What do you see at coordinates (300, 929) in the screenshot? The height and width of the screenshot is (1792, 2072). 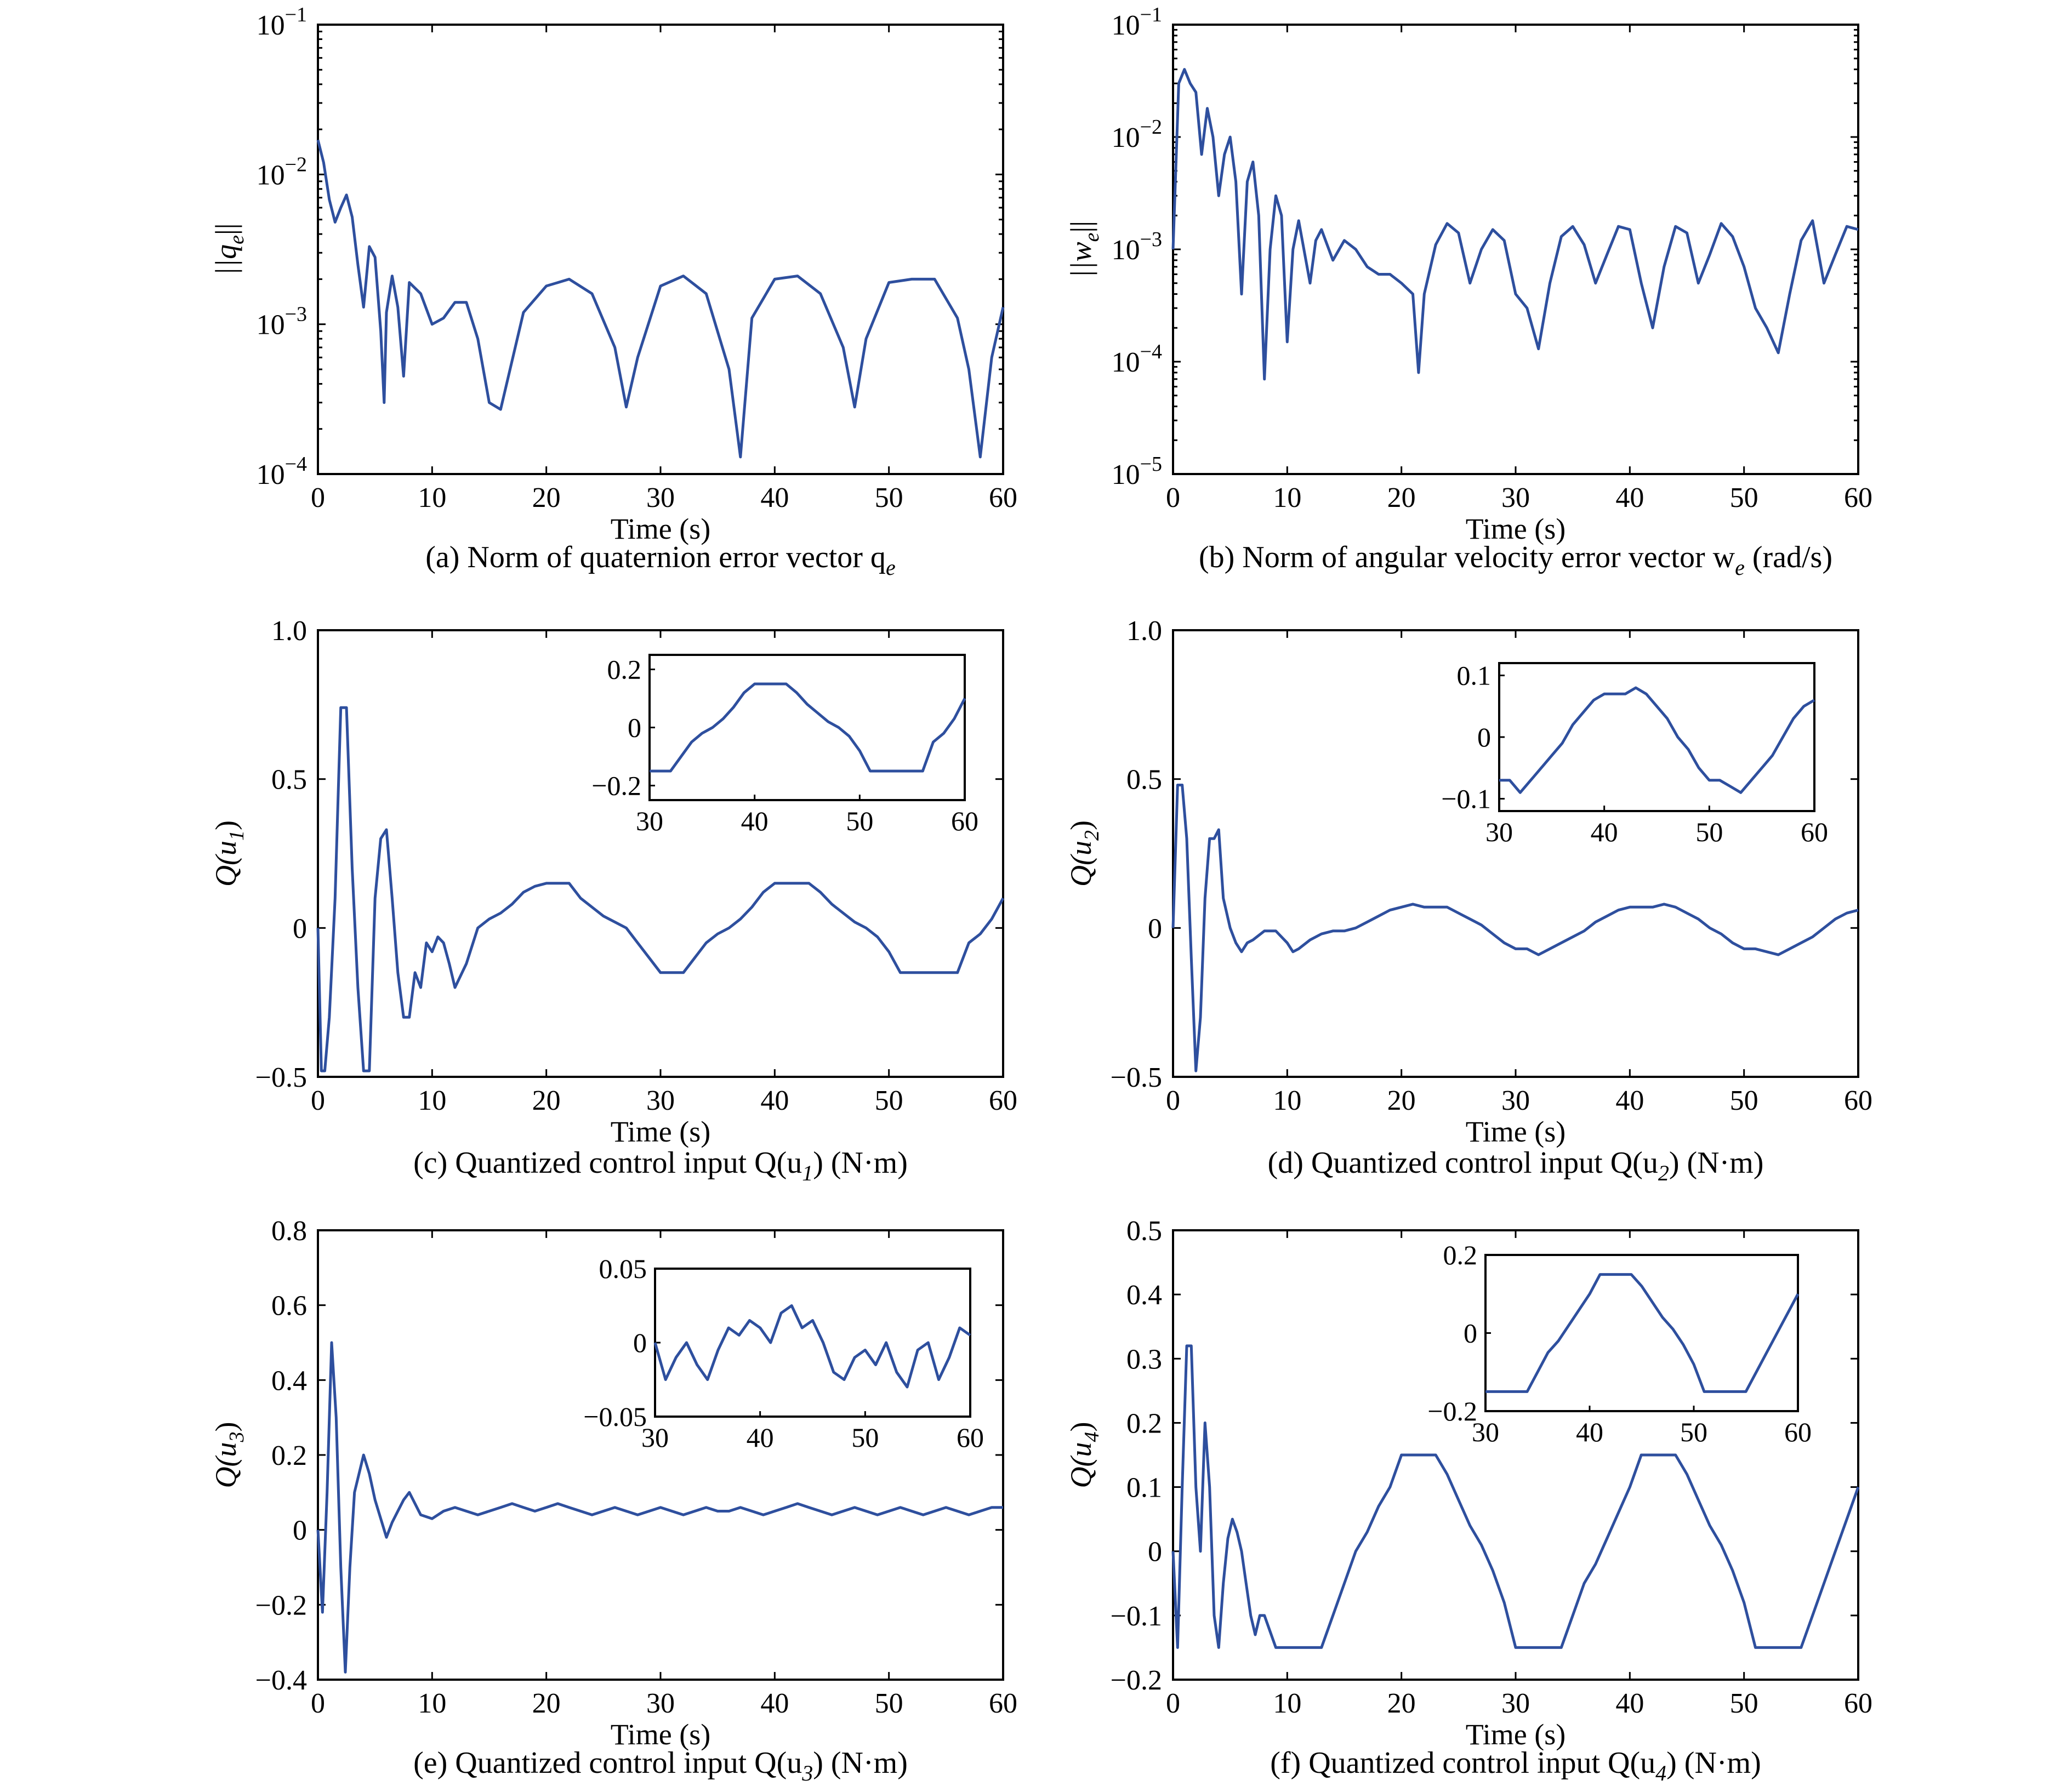 I see `y-tick-label-c-1: 0` at bounding box center [300, 929].